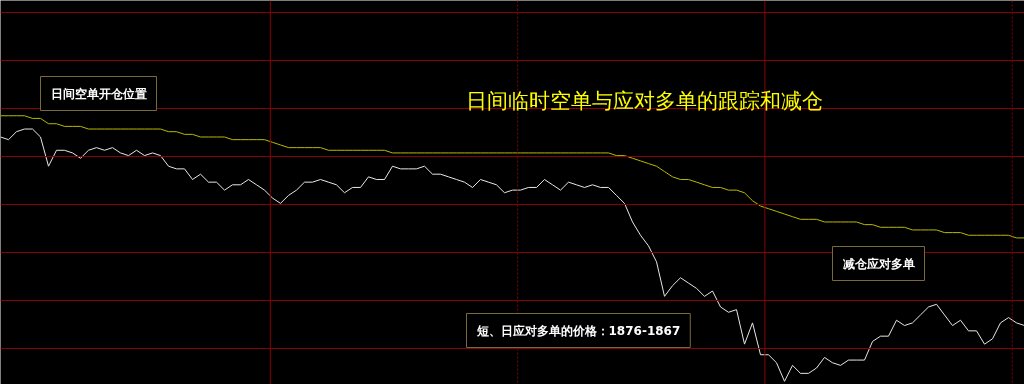  What do you see at coordinates (878, 263) in the screenshot?
I see `annotation: 减仓应对多单` at bounding box center [878, 263].